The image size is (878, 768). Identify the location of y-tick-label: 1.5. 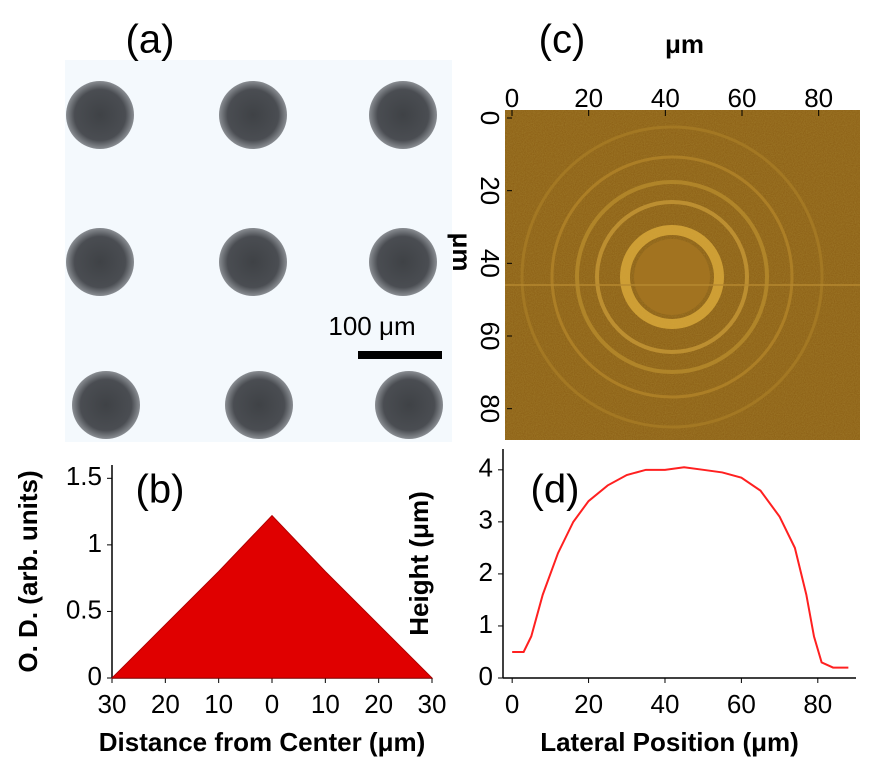
(84, 476).